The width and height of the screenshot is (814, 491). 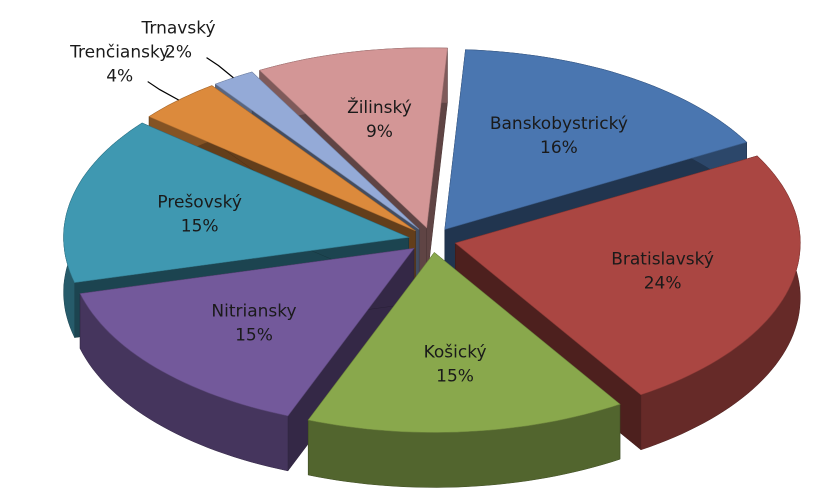 I want to click on slice-value-label: 16%, so click(x=559, y=148).